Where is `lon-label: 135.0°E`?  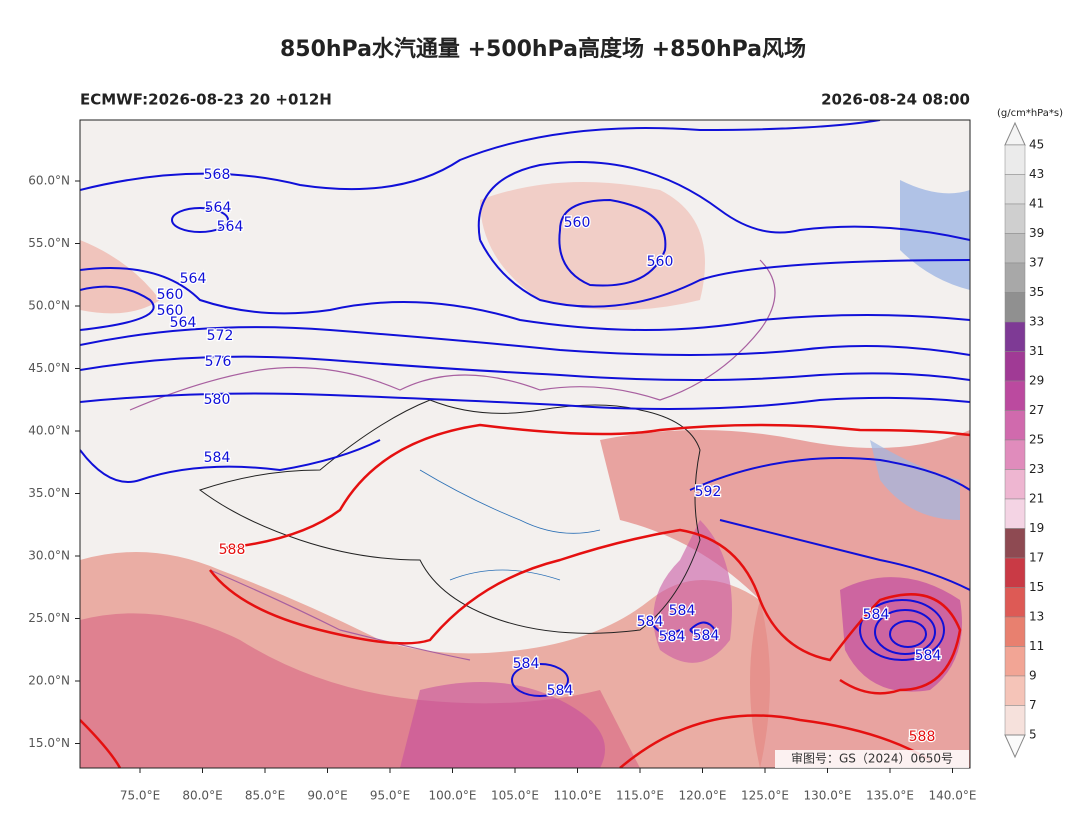
lon-label: 135.0°E is located at coordinates (890, 796).